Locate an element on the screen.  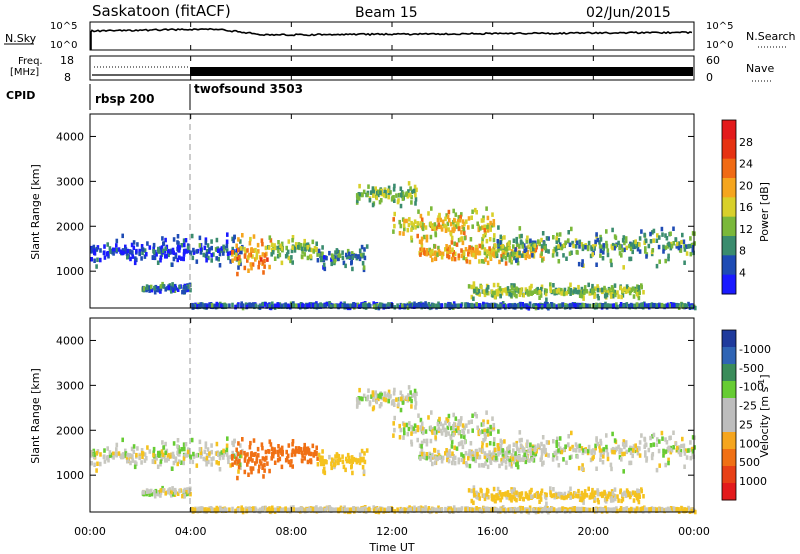
y-tick-label: 2000 is located at coordinates (70, 430).